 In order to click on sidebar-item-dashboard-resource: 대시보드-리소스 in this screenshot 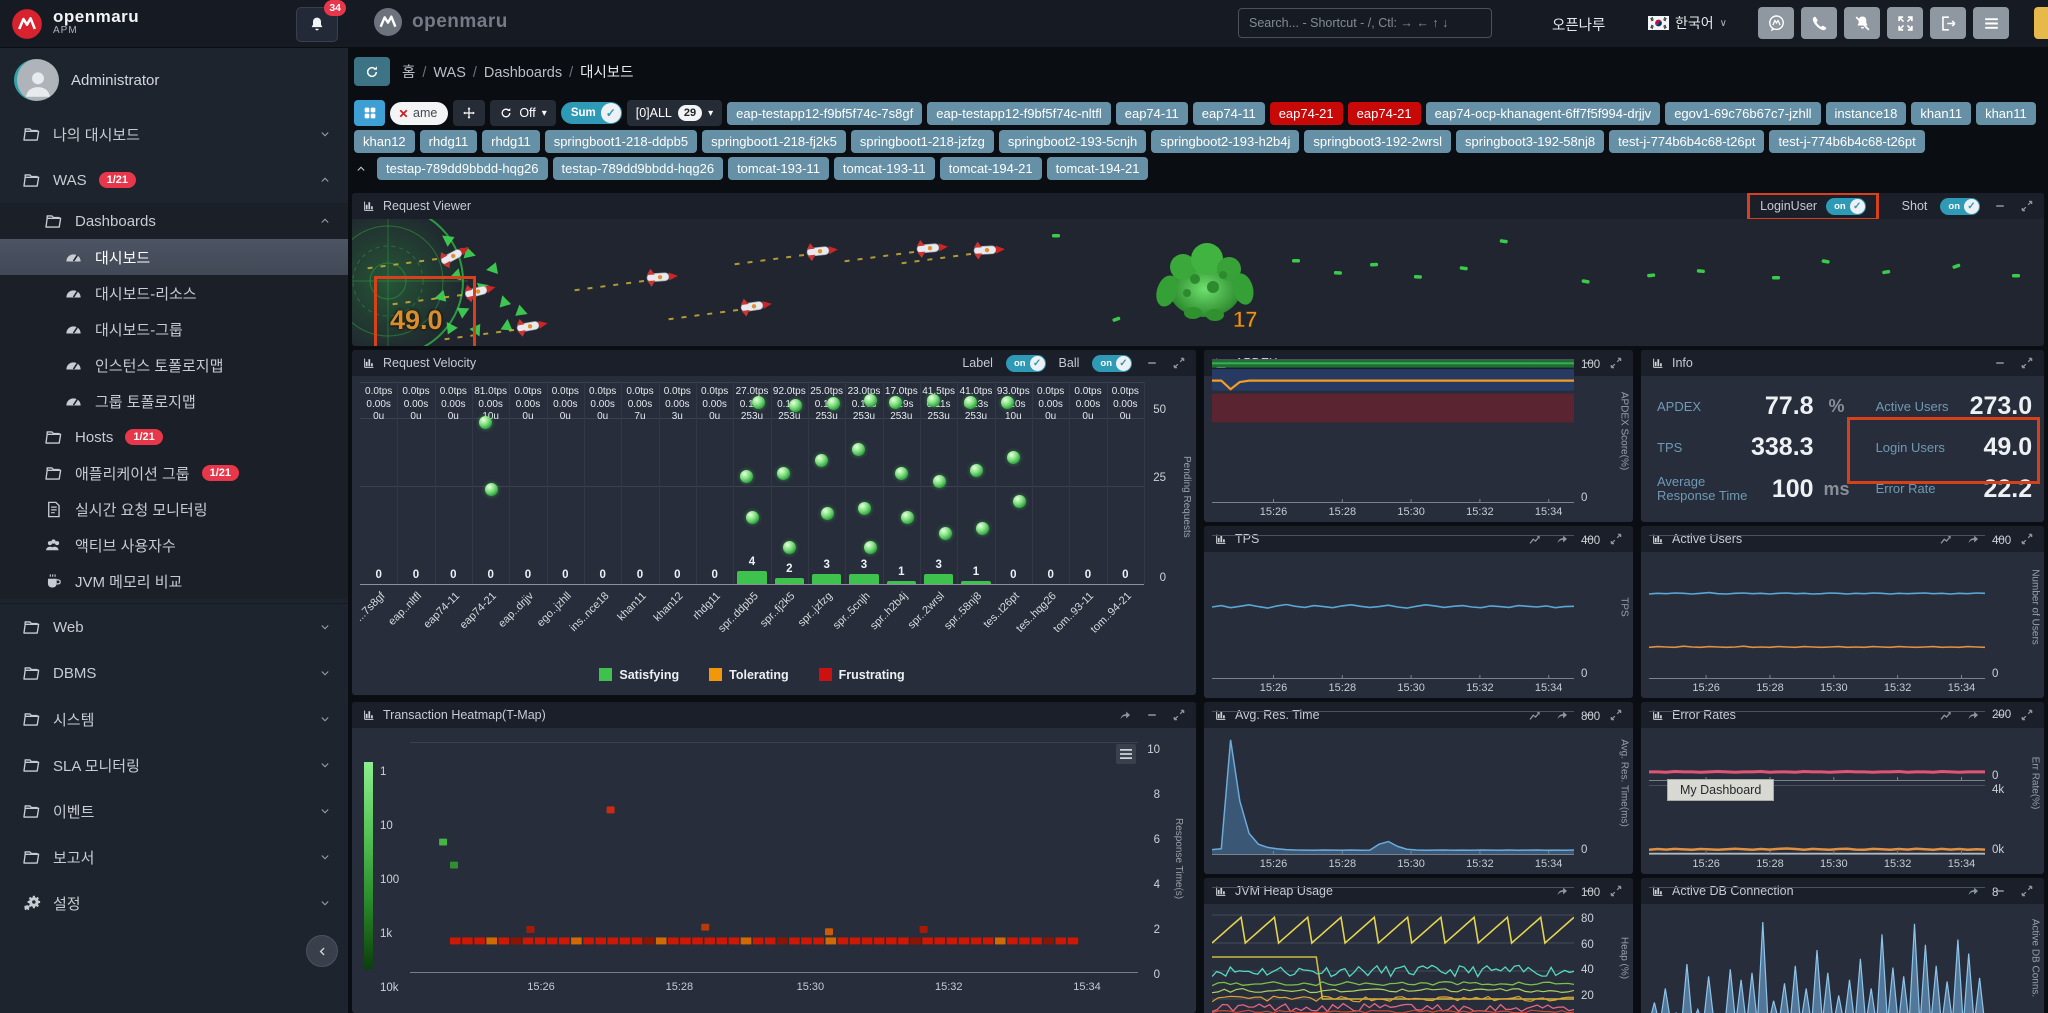, I will do `click(174, 293)`.